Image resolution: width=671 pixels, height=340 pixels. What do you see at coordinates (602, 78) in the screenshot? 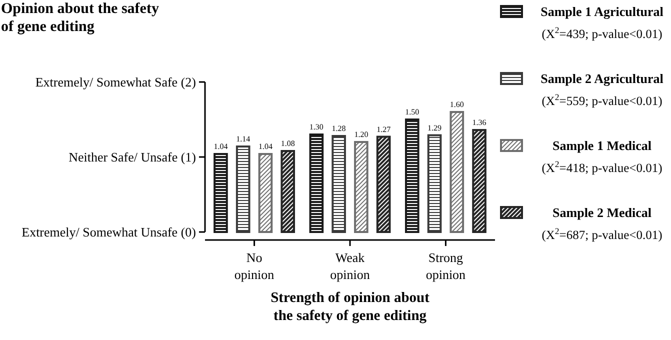
I see `legend-label: Sample 2 Agricultural` at bounding box center [602, 78].